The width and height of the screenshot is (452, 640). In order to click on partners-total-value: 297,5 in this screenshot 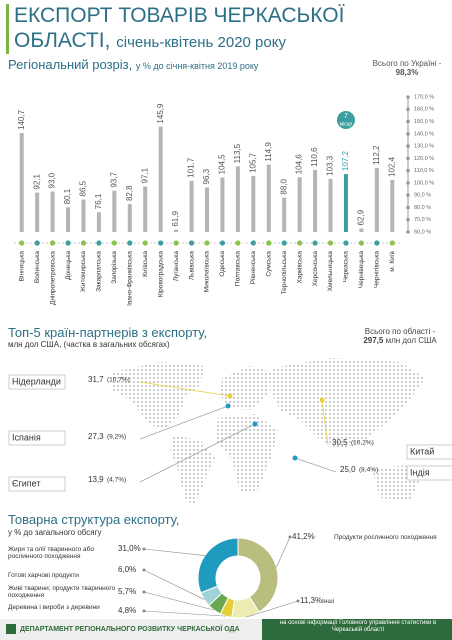, I will do `click(373, 340)`.